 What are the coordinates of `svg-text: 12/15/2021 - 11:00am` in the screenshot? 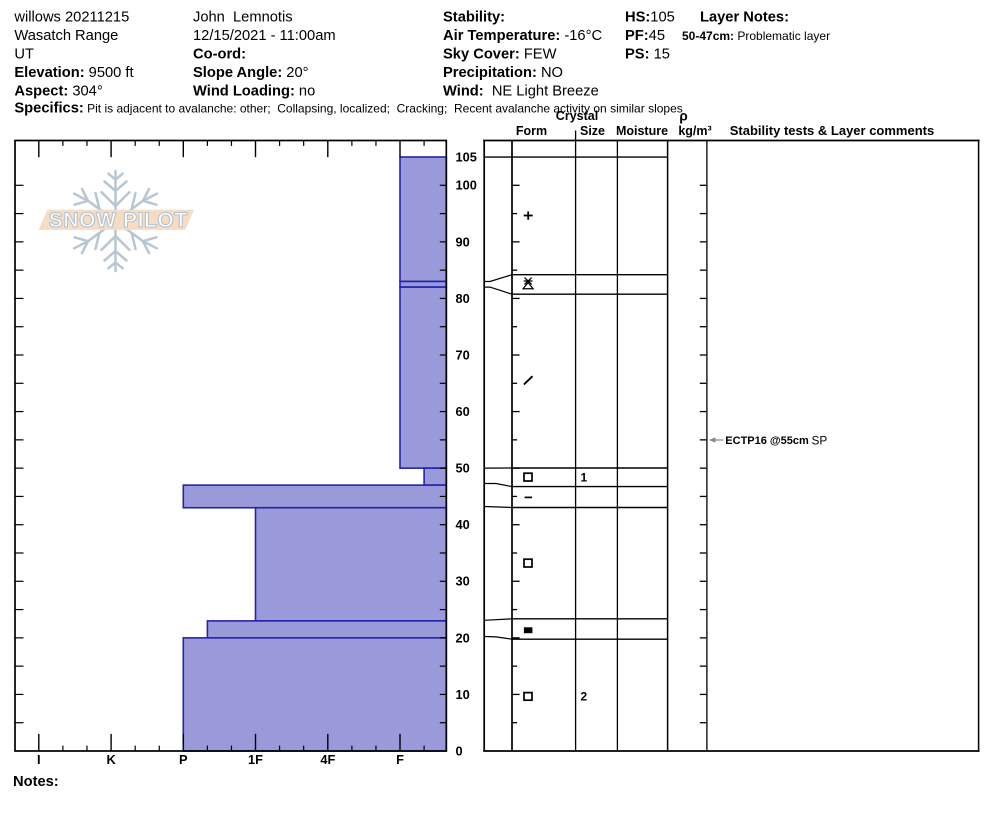 It's located at (264, 36).